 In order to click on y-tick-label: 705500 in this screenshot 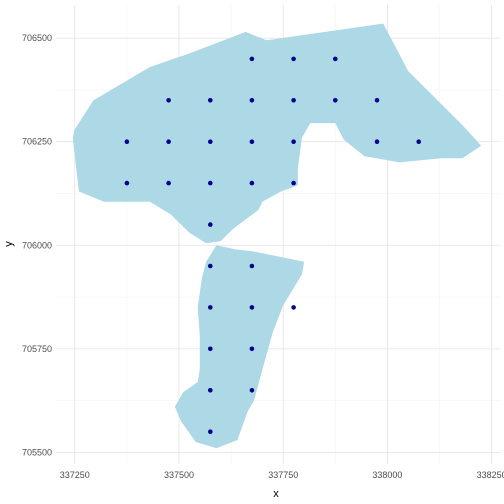, I will do `click(37, 452)`.